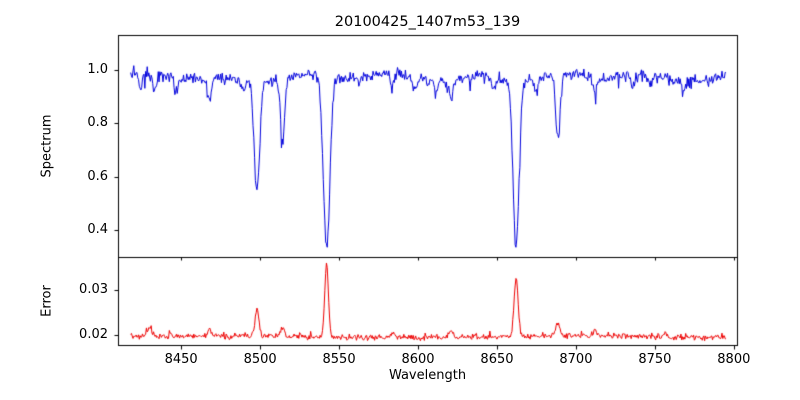 This screenshot has height=400, width=800. Describe the element at coordinates (97, 176) in the screenshot. I see `y-tick-label-spectrum: 0.6` at that location.